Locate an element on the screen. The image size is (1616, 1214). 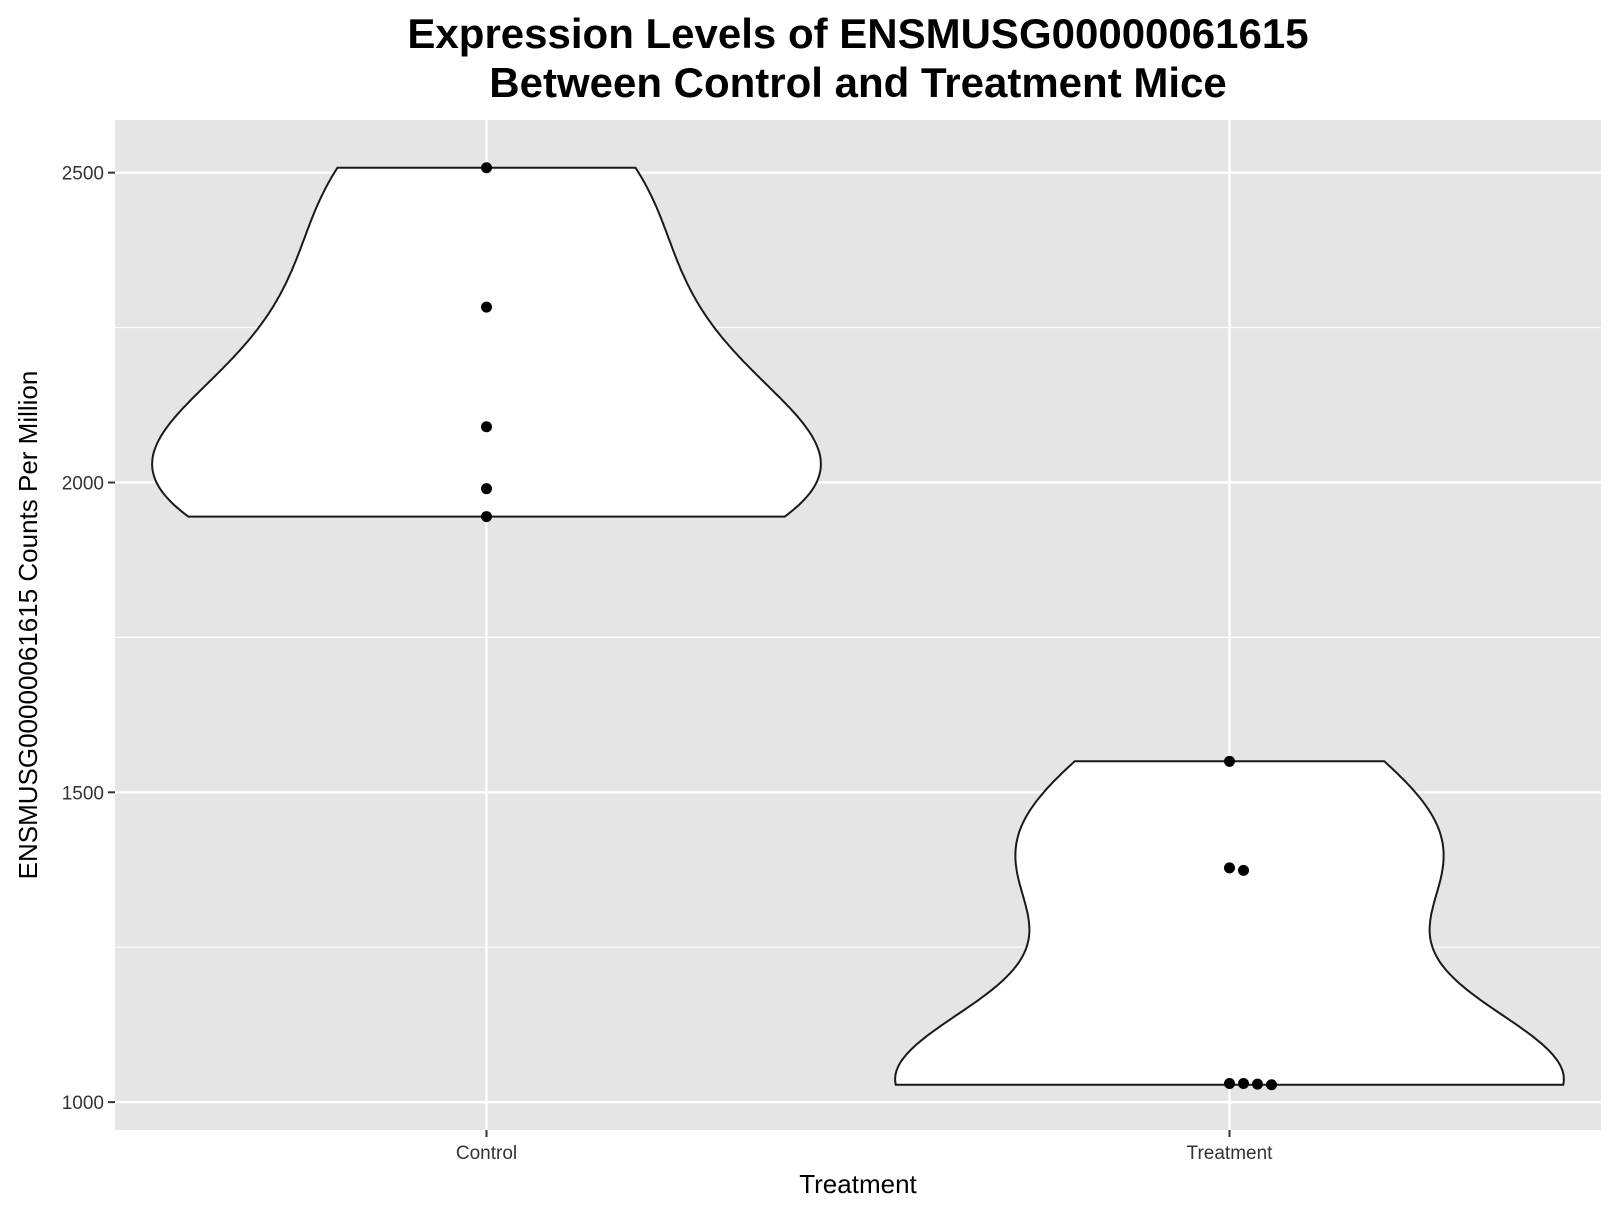
y-axis-title: ENSMUSG00000061615 Counts Per Million is located at coordinates (28, 625).